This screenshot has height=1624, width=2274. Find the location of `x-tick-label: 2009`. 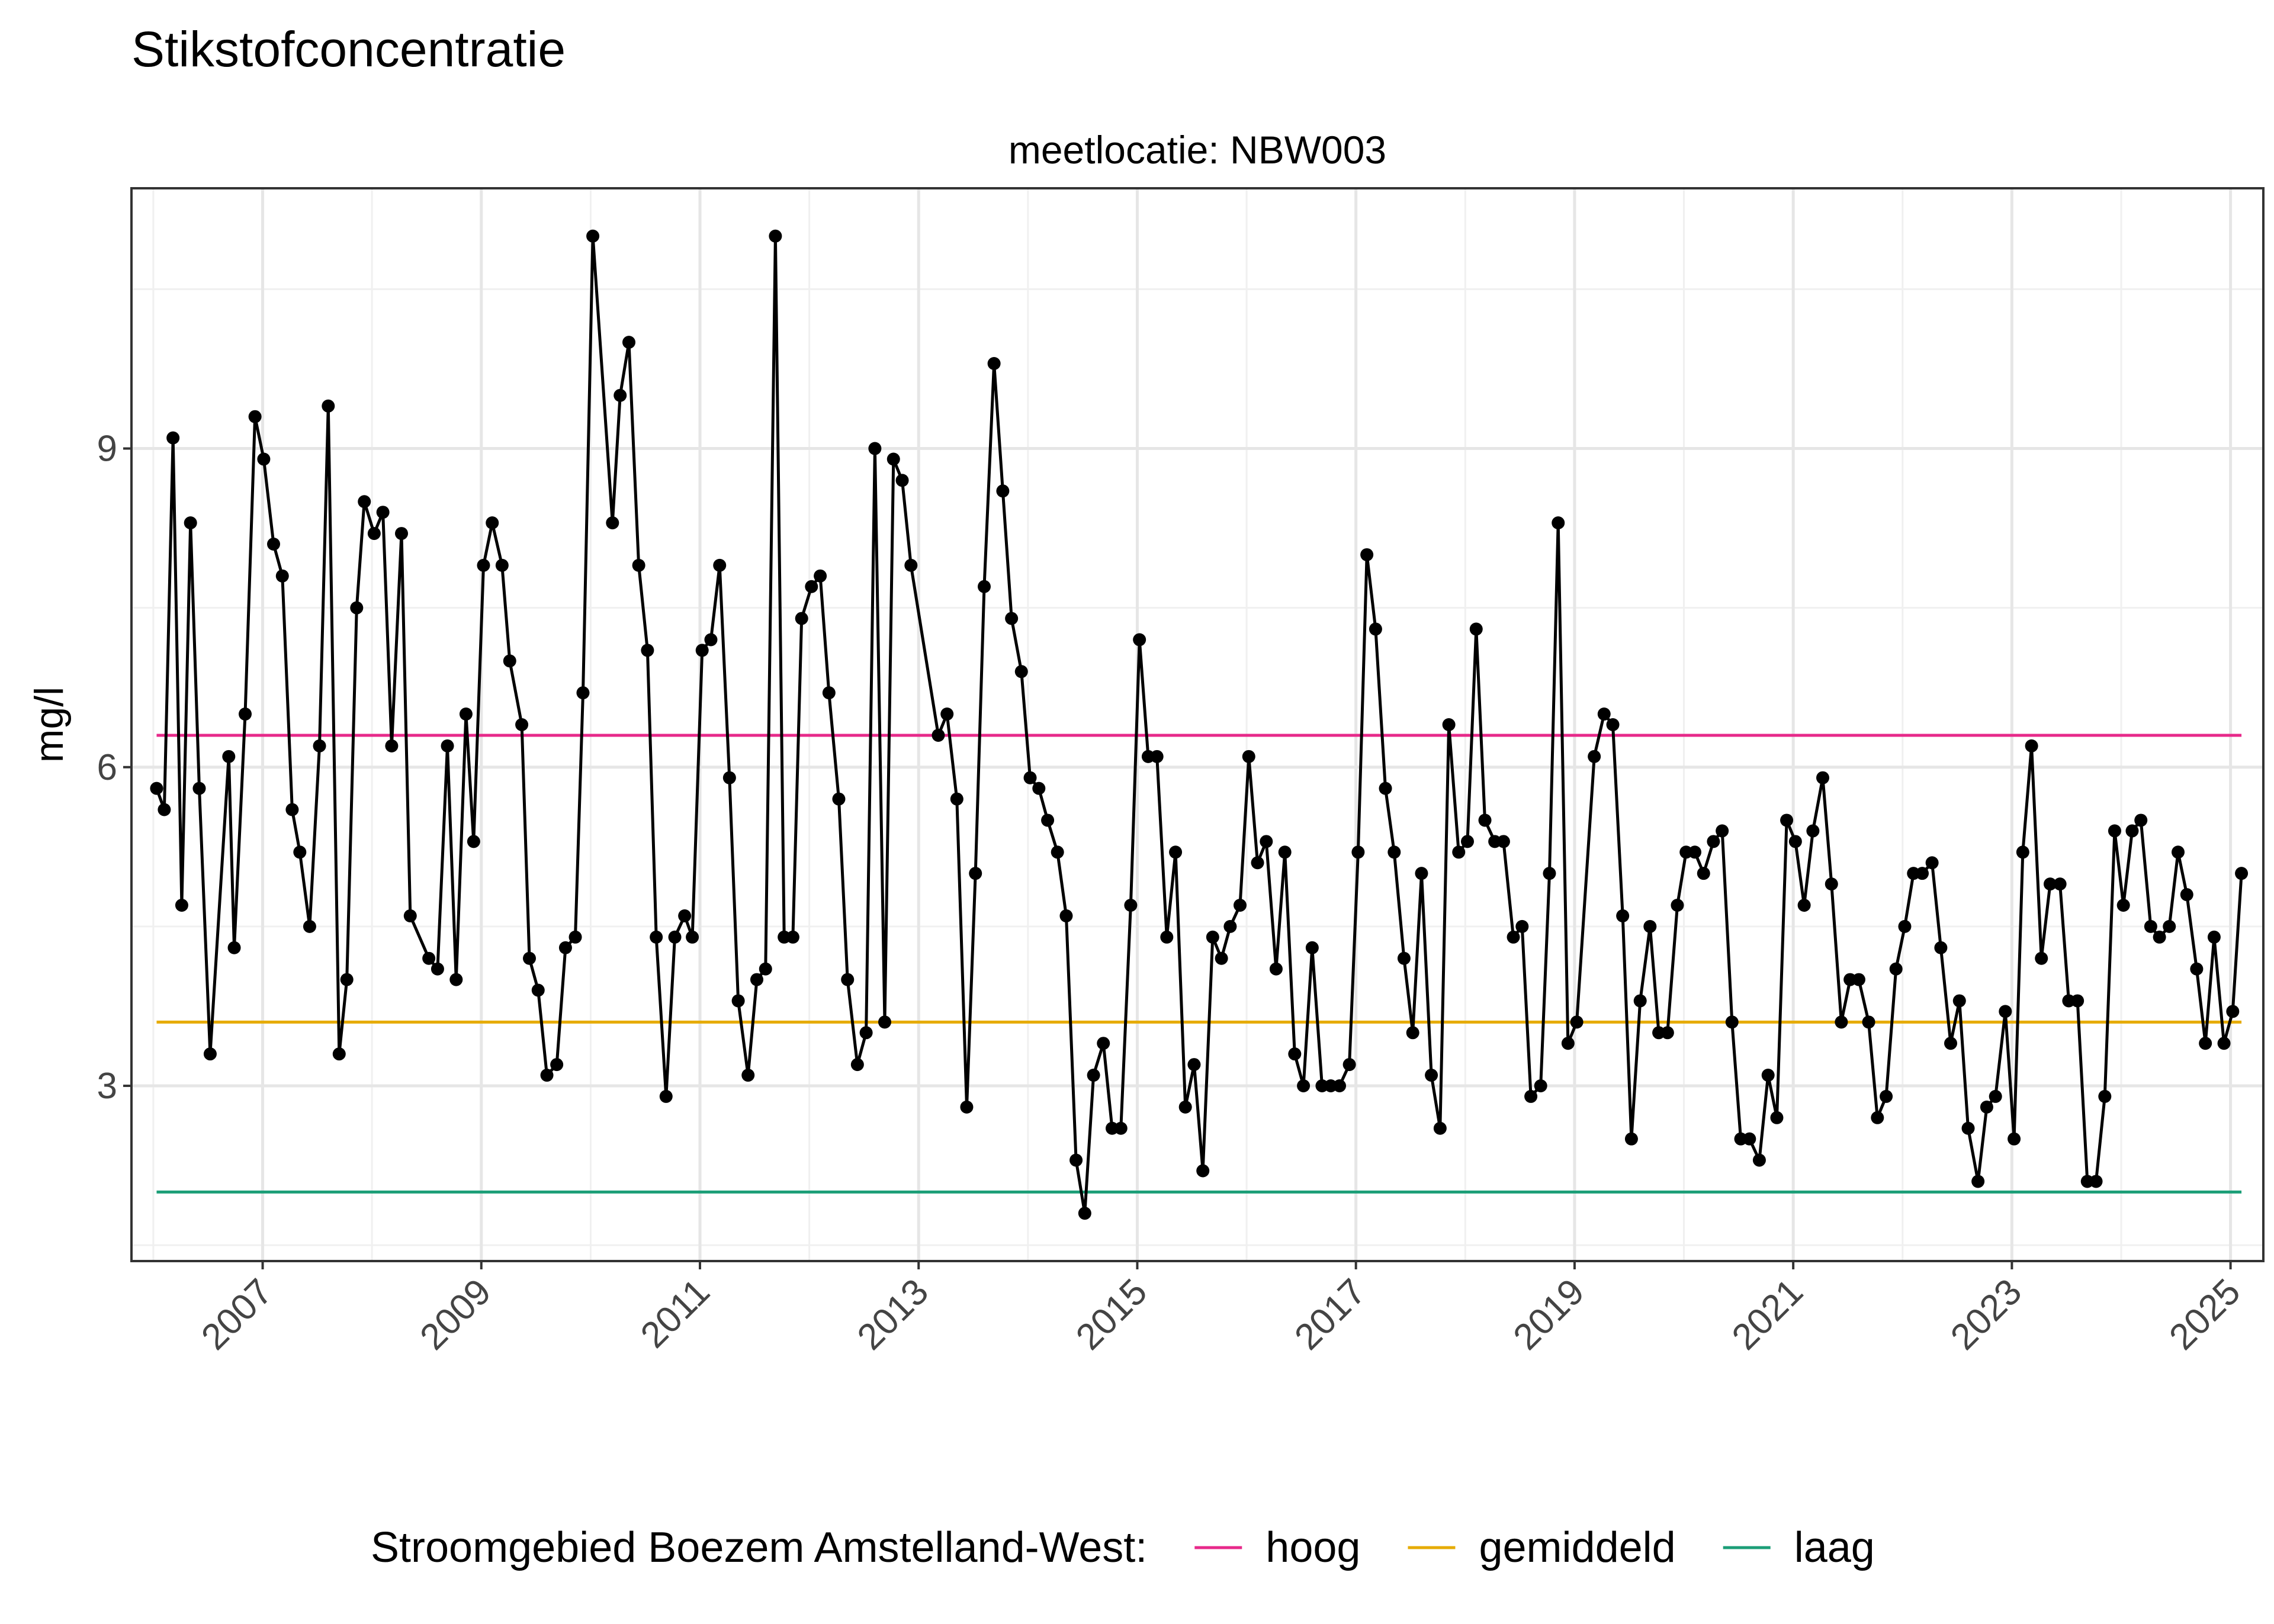

x-tick-label: 2009 is located at coordinates (455, 1314).